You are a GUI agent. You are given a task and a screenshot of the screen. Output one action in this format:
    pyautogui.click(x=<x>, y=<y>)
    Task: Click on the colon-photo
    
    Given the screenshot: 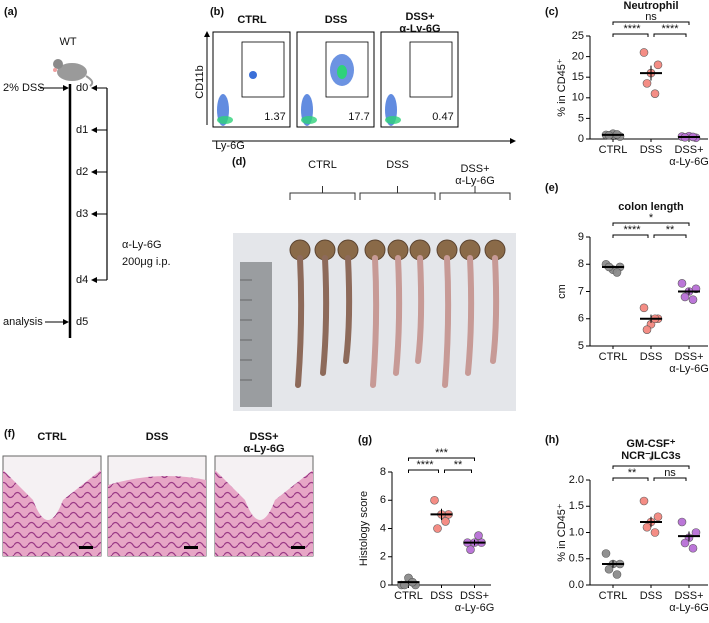 What is the action you would take?
    pyautogui.click(x=374, y=322)
    